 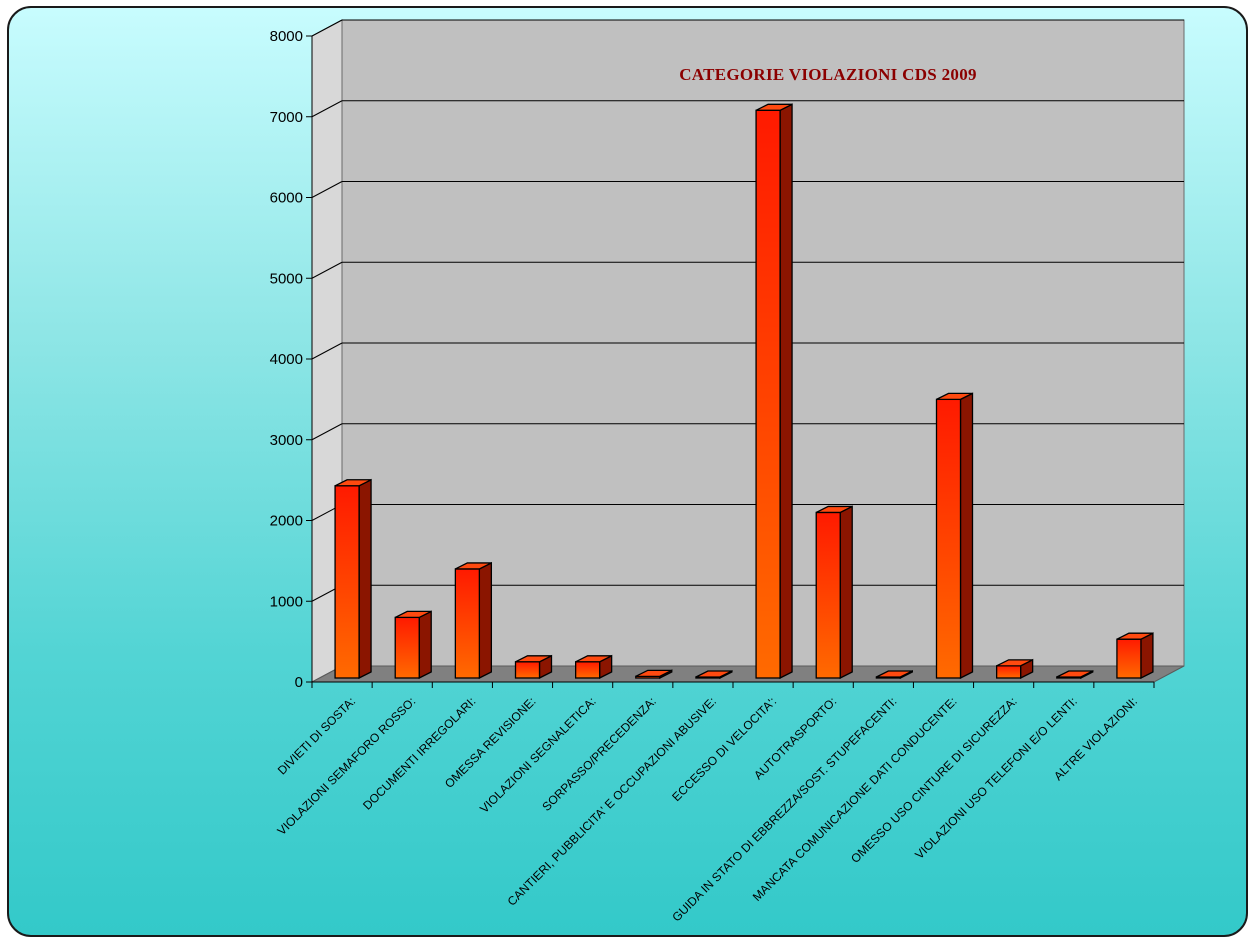 I want to click on y-tick-label: 3000, so click(x=286, y=440).